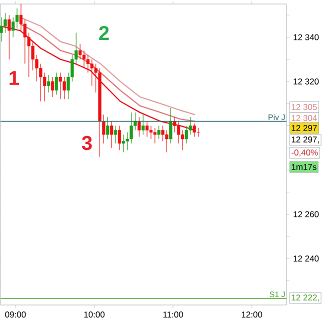 The image size is (327, 325). What do you see at coordinates (305, 140) in the screenshot?
I see `text: 12 297,` at bounding box center [305, 140].